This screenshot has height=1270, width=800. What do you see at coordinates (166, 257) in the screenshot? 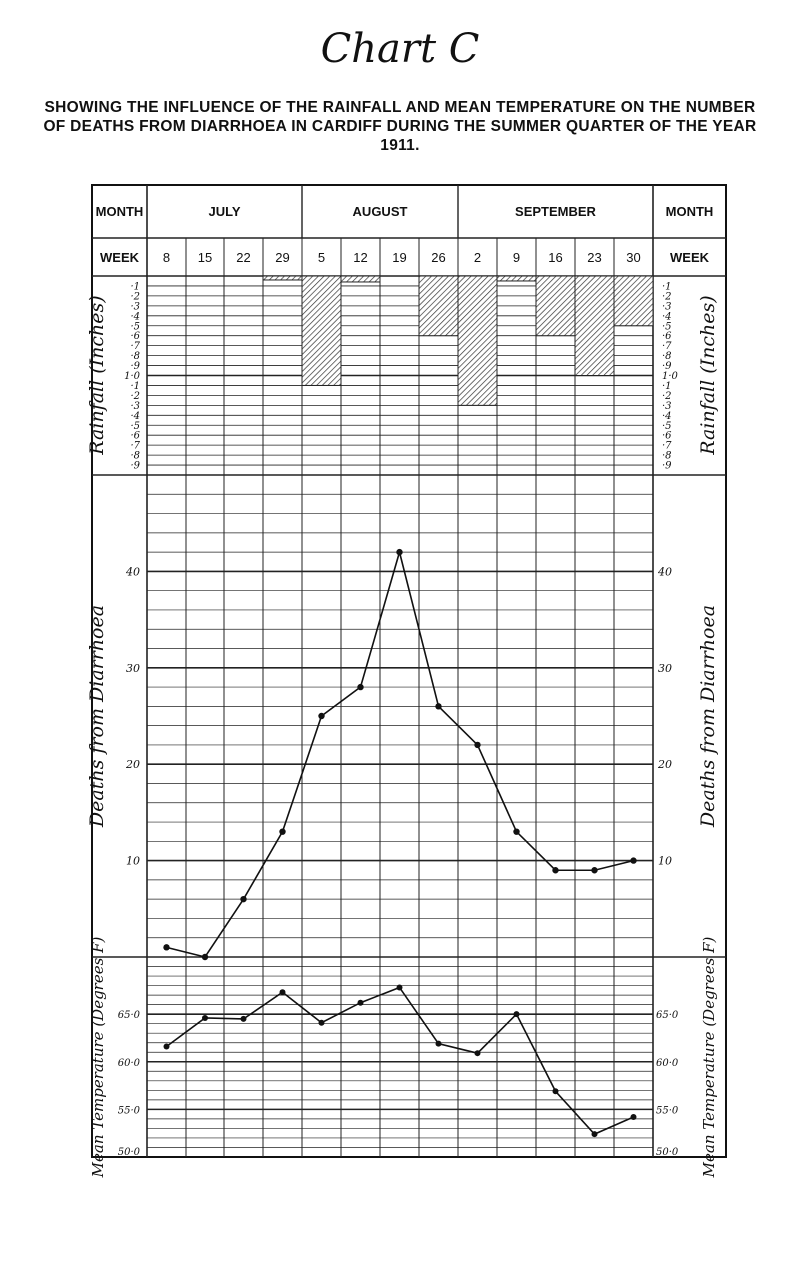
I see `week-label: 8` at bounding box center [166, 257].